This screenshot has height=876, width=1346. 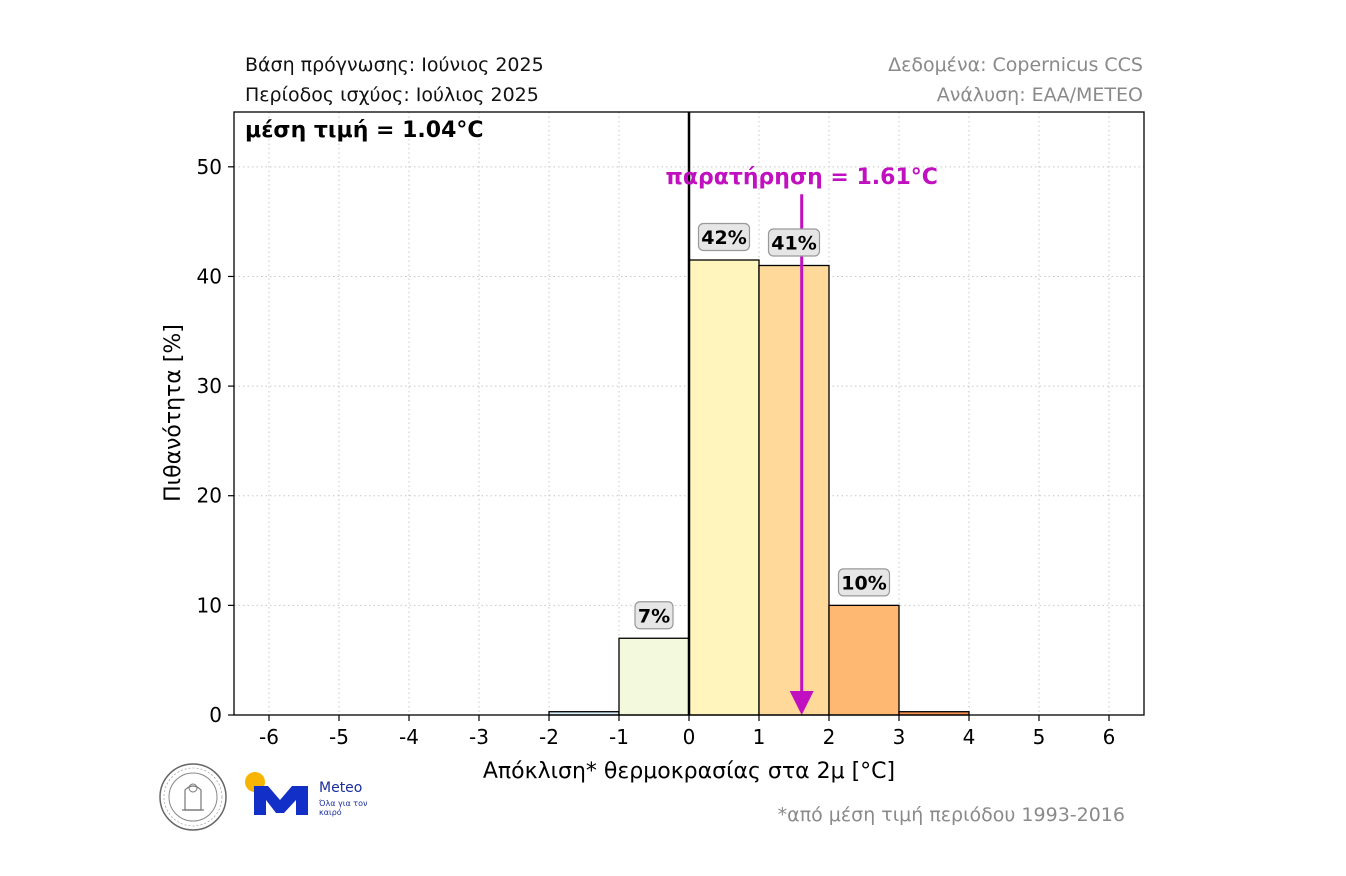 What do you see at coordinates (209, 496) in the screenshot?
I see `y-tick-label: 20` at bounding box center [209, 496].